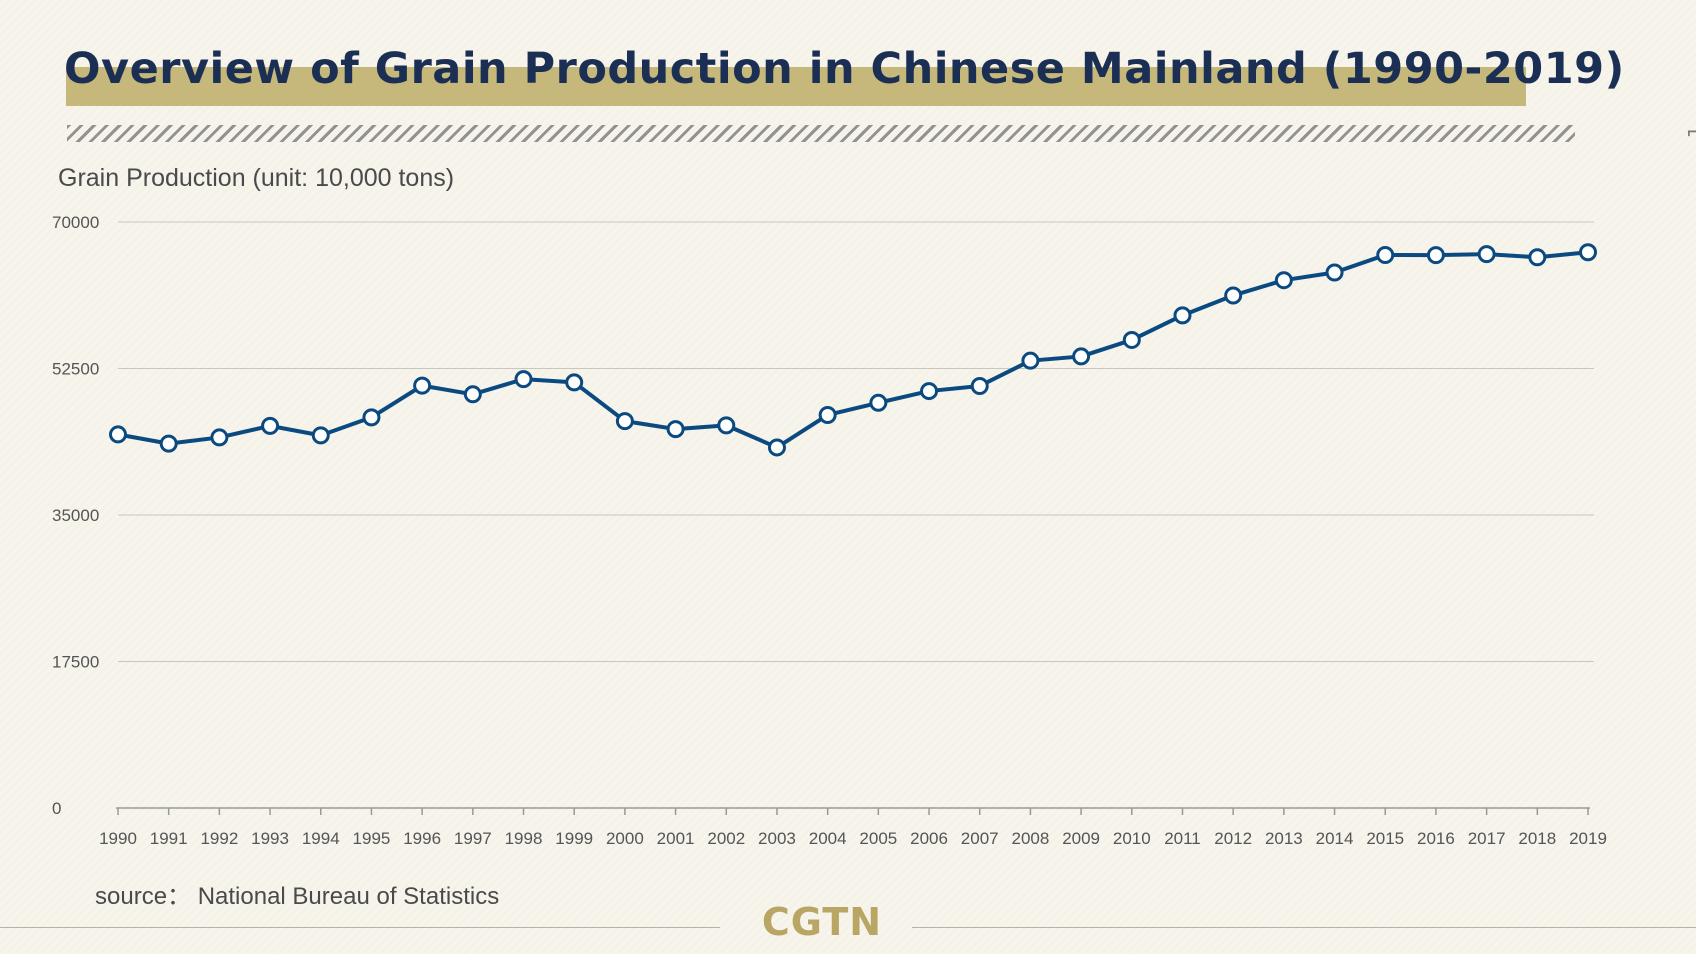 Image resolution: width=1696 pixels, height=954 pixels. I want to click on edge-mark-icon: ⌐, so click(1691, 132).